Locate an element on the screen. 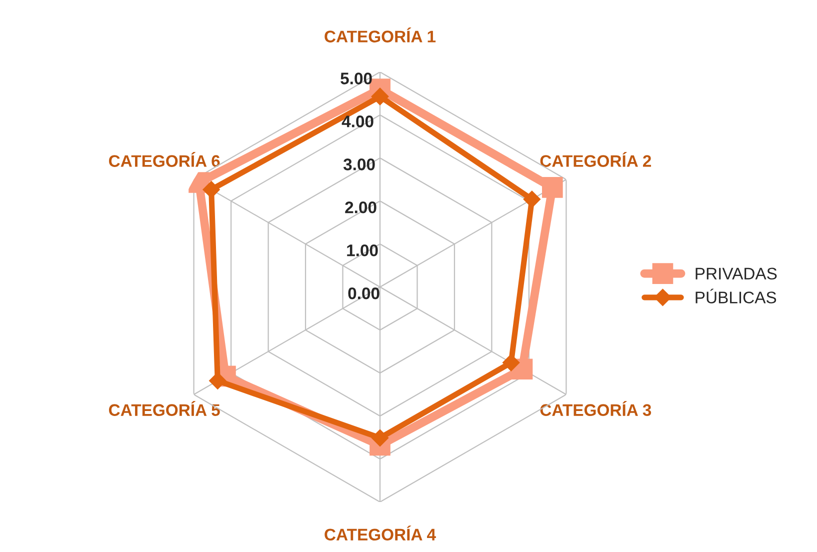 This screenshot has width=817, height=552. y-tick-label: 4.00 is located at coordinates (358, 122).